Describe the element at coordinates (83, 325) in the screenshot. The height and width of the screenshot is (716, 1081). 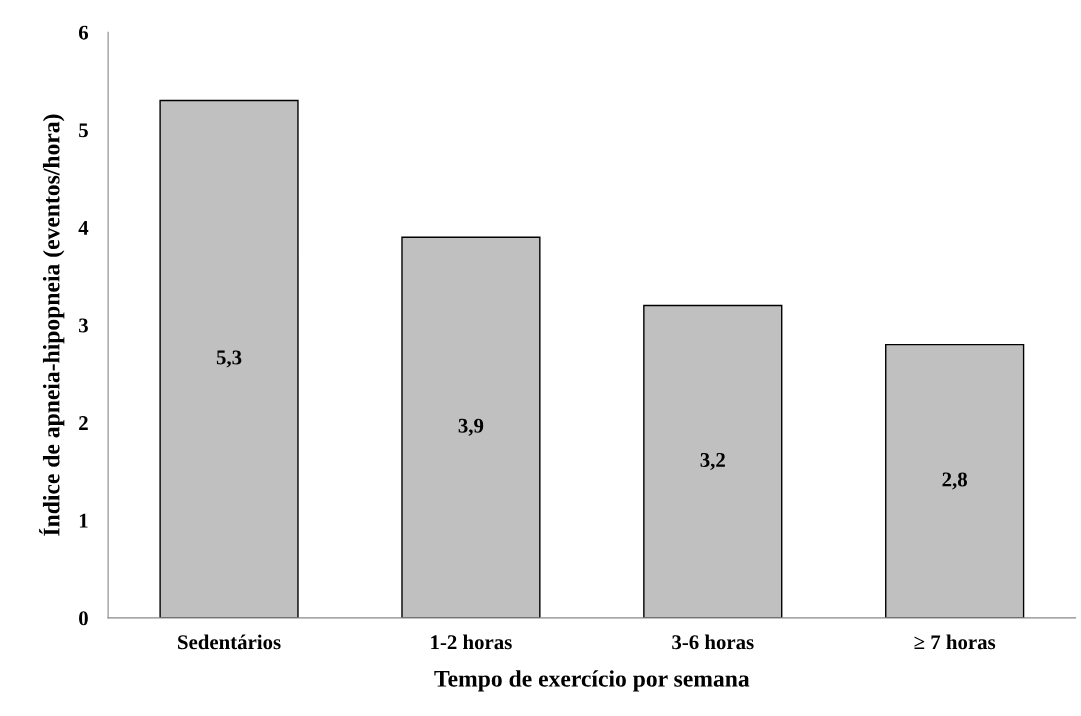
I see `y-tick-label: 3` at that location.